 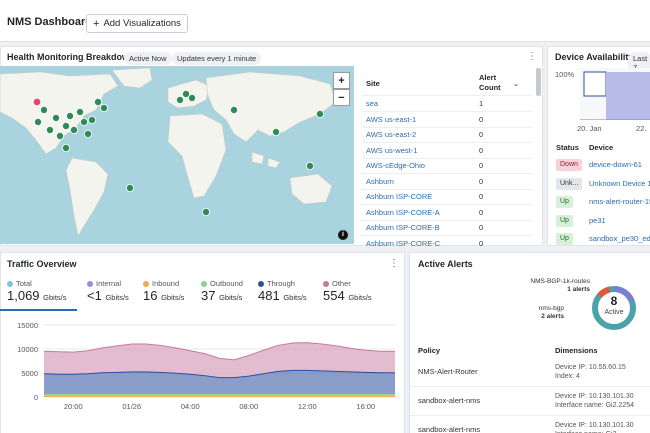 I want to click on metric-number: 37, so click(x=208, y=295).